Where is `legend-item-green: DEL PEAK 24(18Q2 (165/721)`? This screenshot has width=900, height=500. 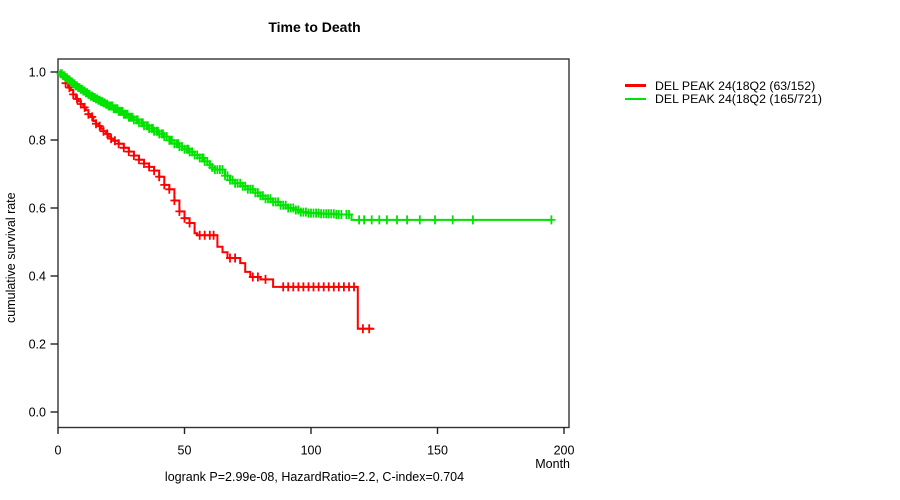 legend-item-green: DEL PEAK 24(18Q2 (165/721) is located at coordinates (724, 98).